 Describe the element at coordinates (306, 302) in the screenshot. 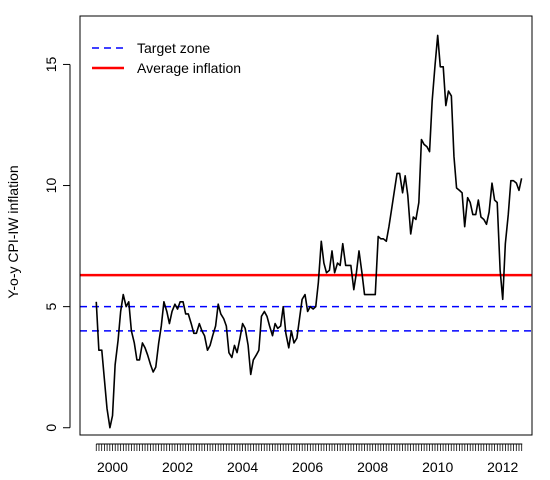

I see `reference-lines` at that location.